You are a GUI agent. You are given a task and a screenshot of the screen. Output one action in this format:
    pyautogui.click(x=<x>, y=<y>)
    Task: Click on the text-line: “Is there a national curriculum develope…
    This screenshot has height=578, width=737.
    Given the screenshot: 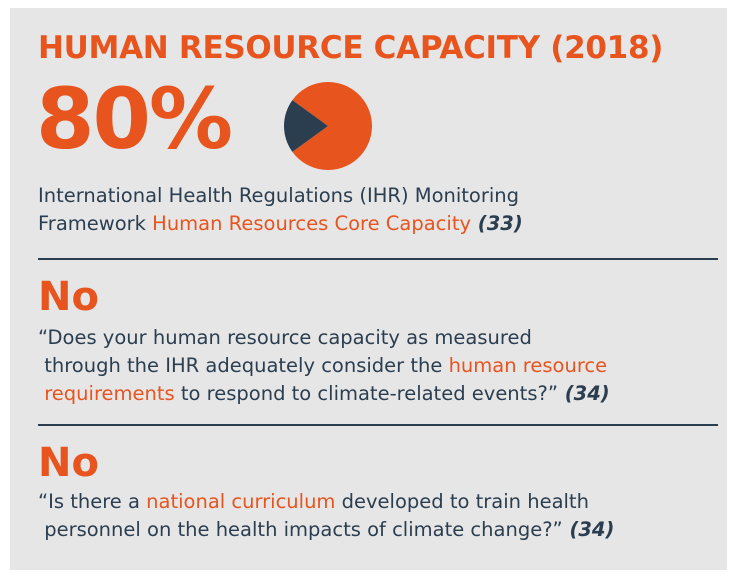 What is the action you would take?
    pyautogui.click(x=326, y=502)
    